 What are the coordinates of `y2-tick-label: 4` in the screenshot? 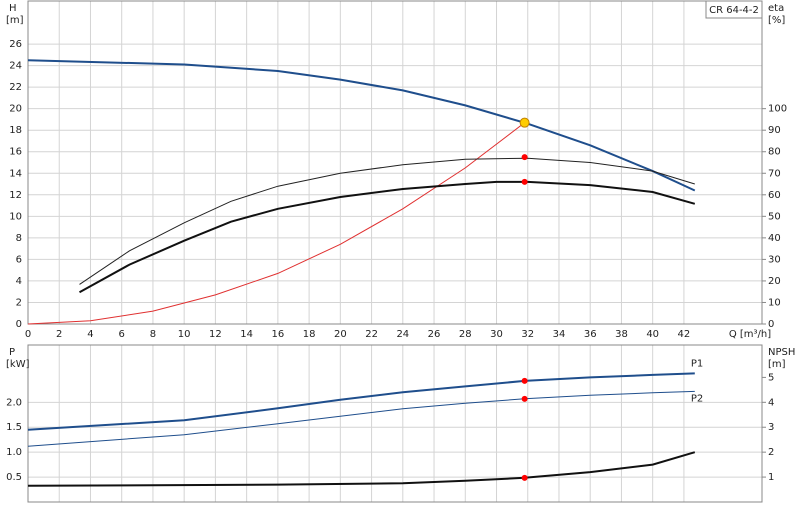 It's located at (771, 402).